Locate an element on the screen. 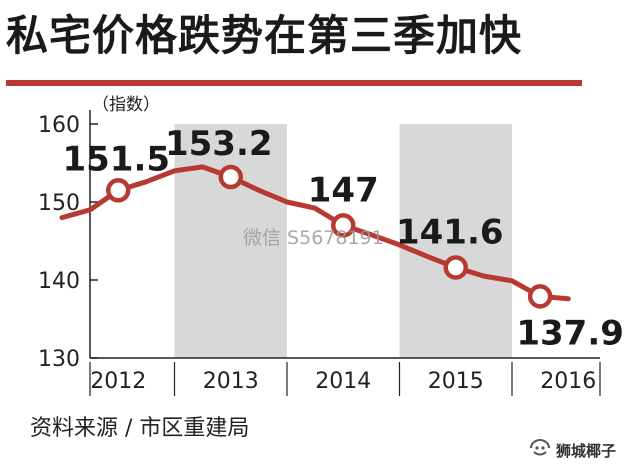 The image size is (640, 471). x-tick-label: 2014 is located at coordinates (343, 381).